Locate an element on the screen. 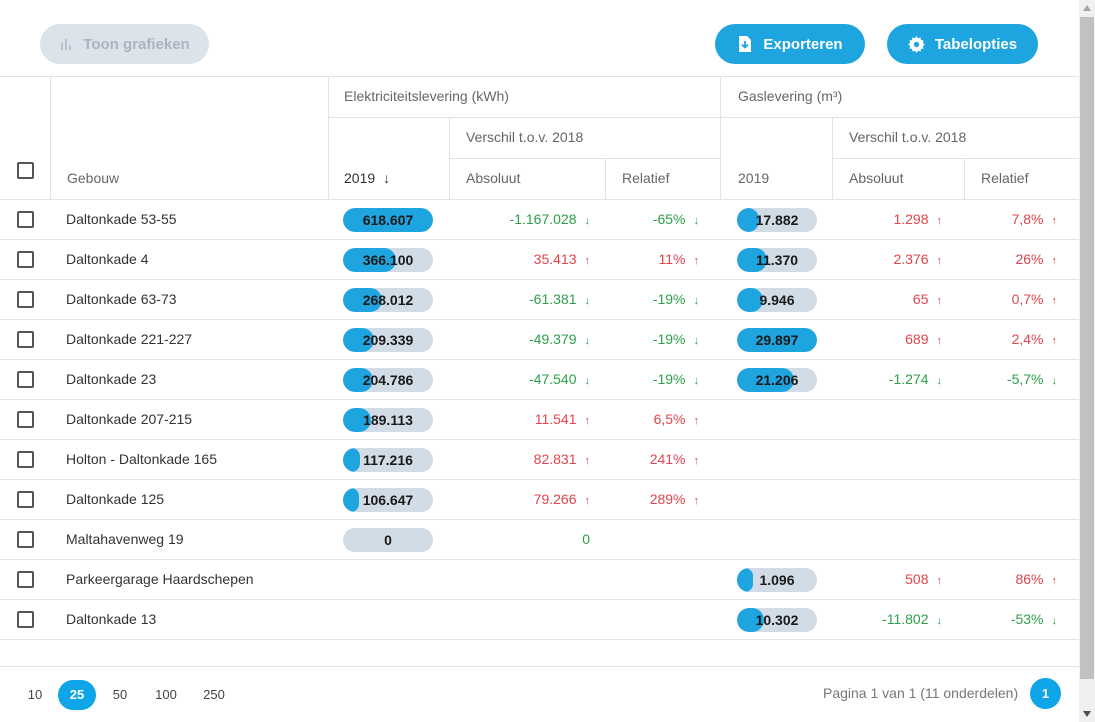 The image size is (1095, 722). gas-relative: 86% ↑ is located at coordinates (1012, 579).